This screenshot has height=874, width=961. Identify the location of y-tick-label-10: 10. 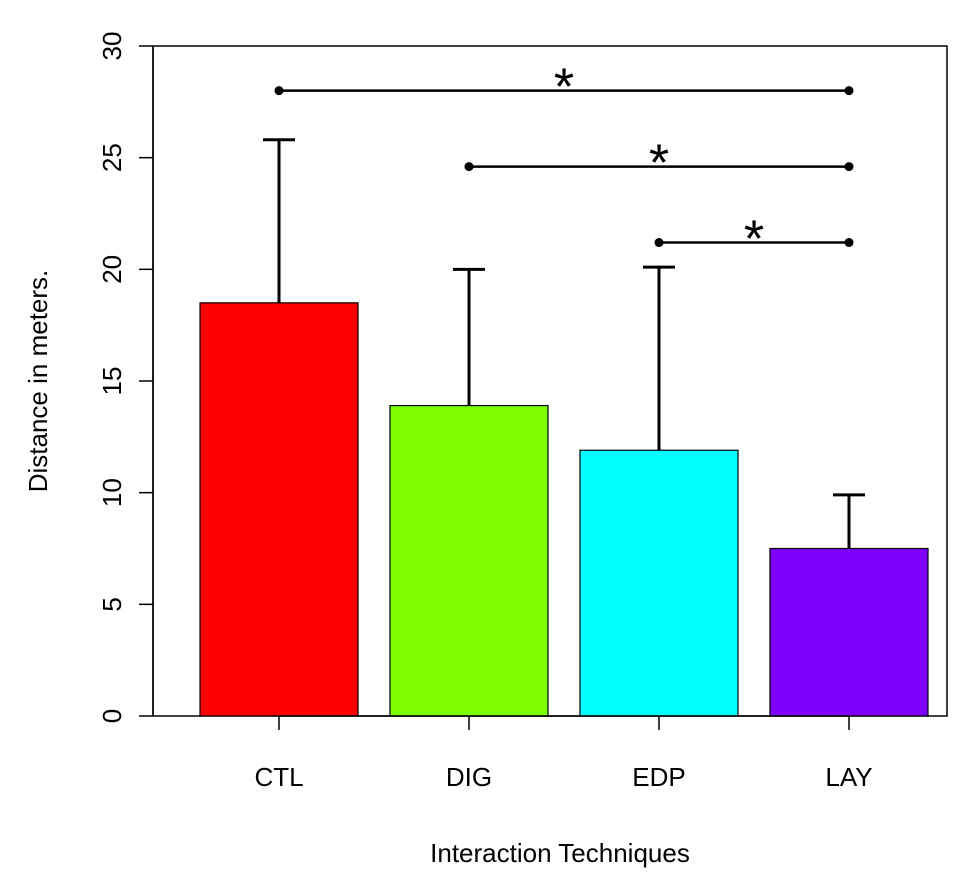
(112, 492).